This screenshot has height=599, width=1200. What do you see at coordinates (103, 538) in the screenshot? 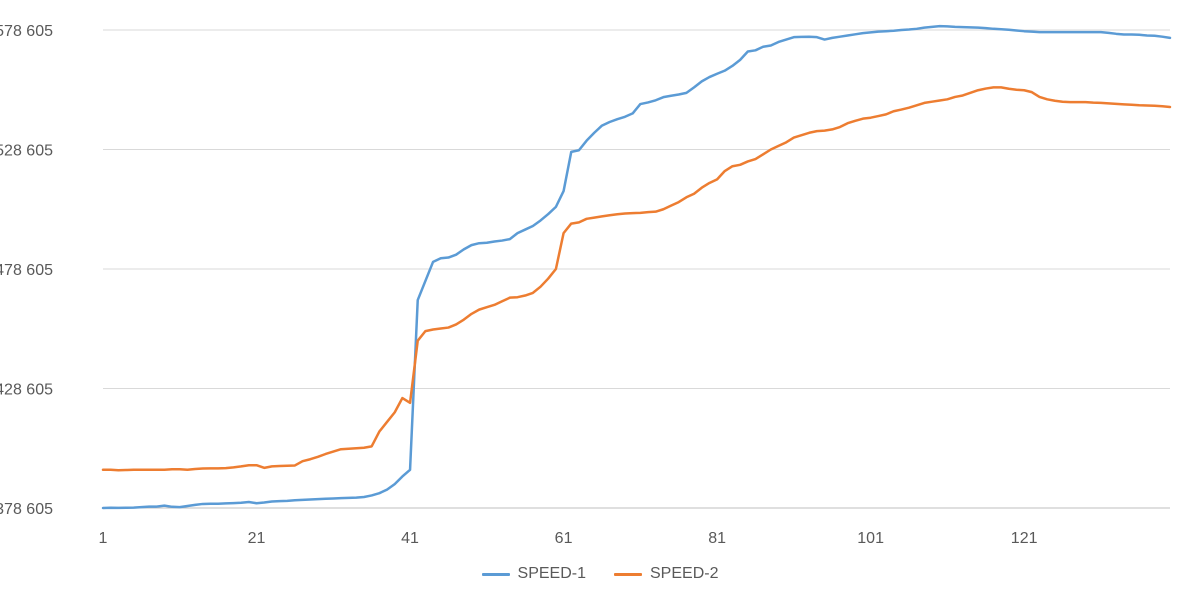
I see `x-tick-label: 1` at bounding box center [103, 538].